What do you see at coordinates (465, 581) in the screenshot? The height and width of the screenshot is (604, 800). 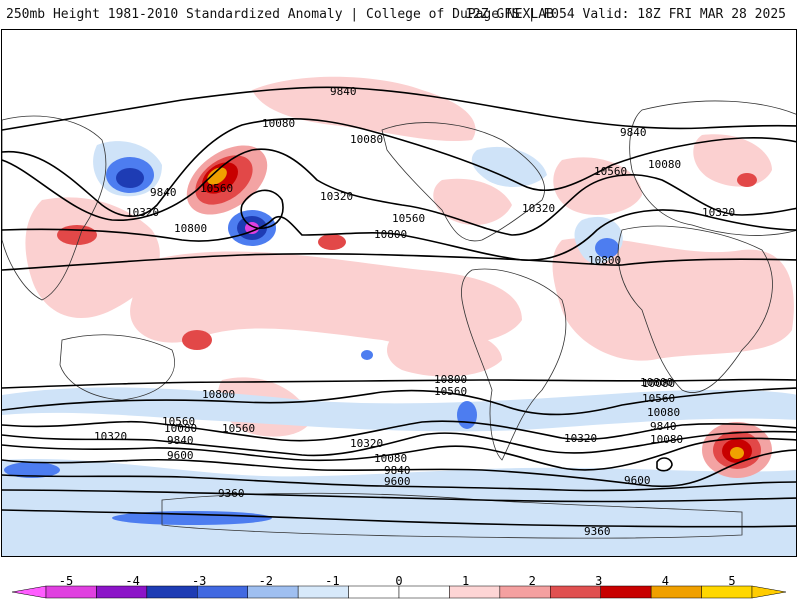 I see `colorbar-tick-label: 1` at bounding box center [465, 581].